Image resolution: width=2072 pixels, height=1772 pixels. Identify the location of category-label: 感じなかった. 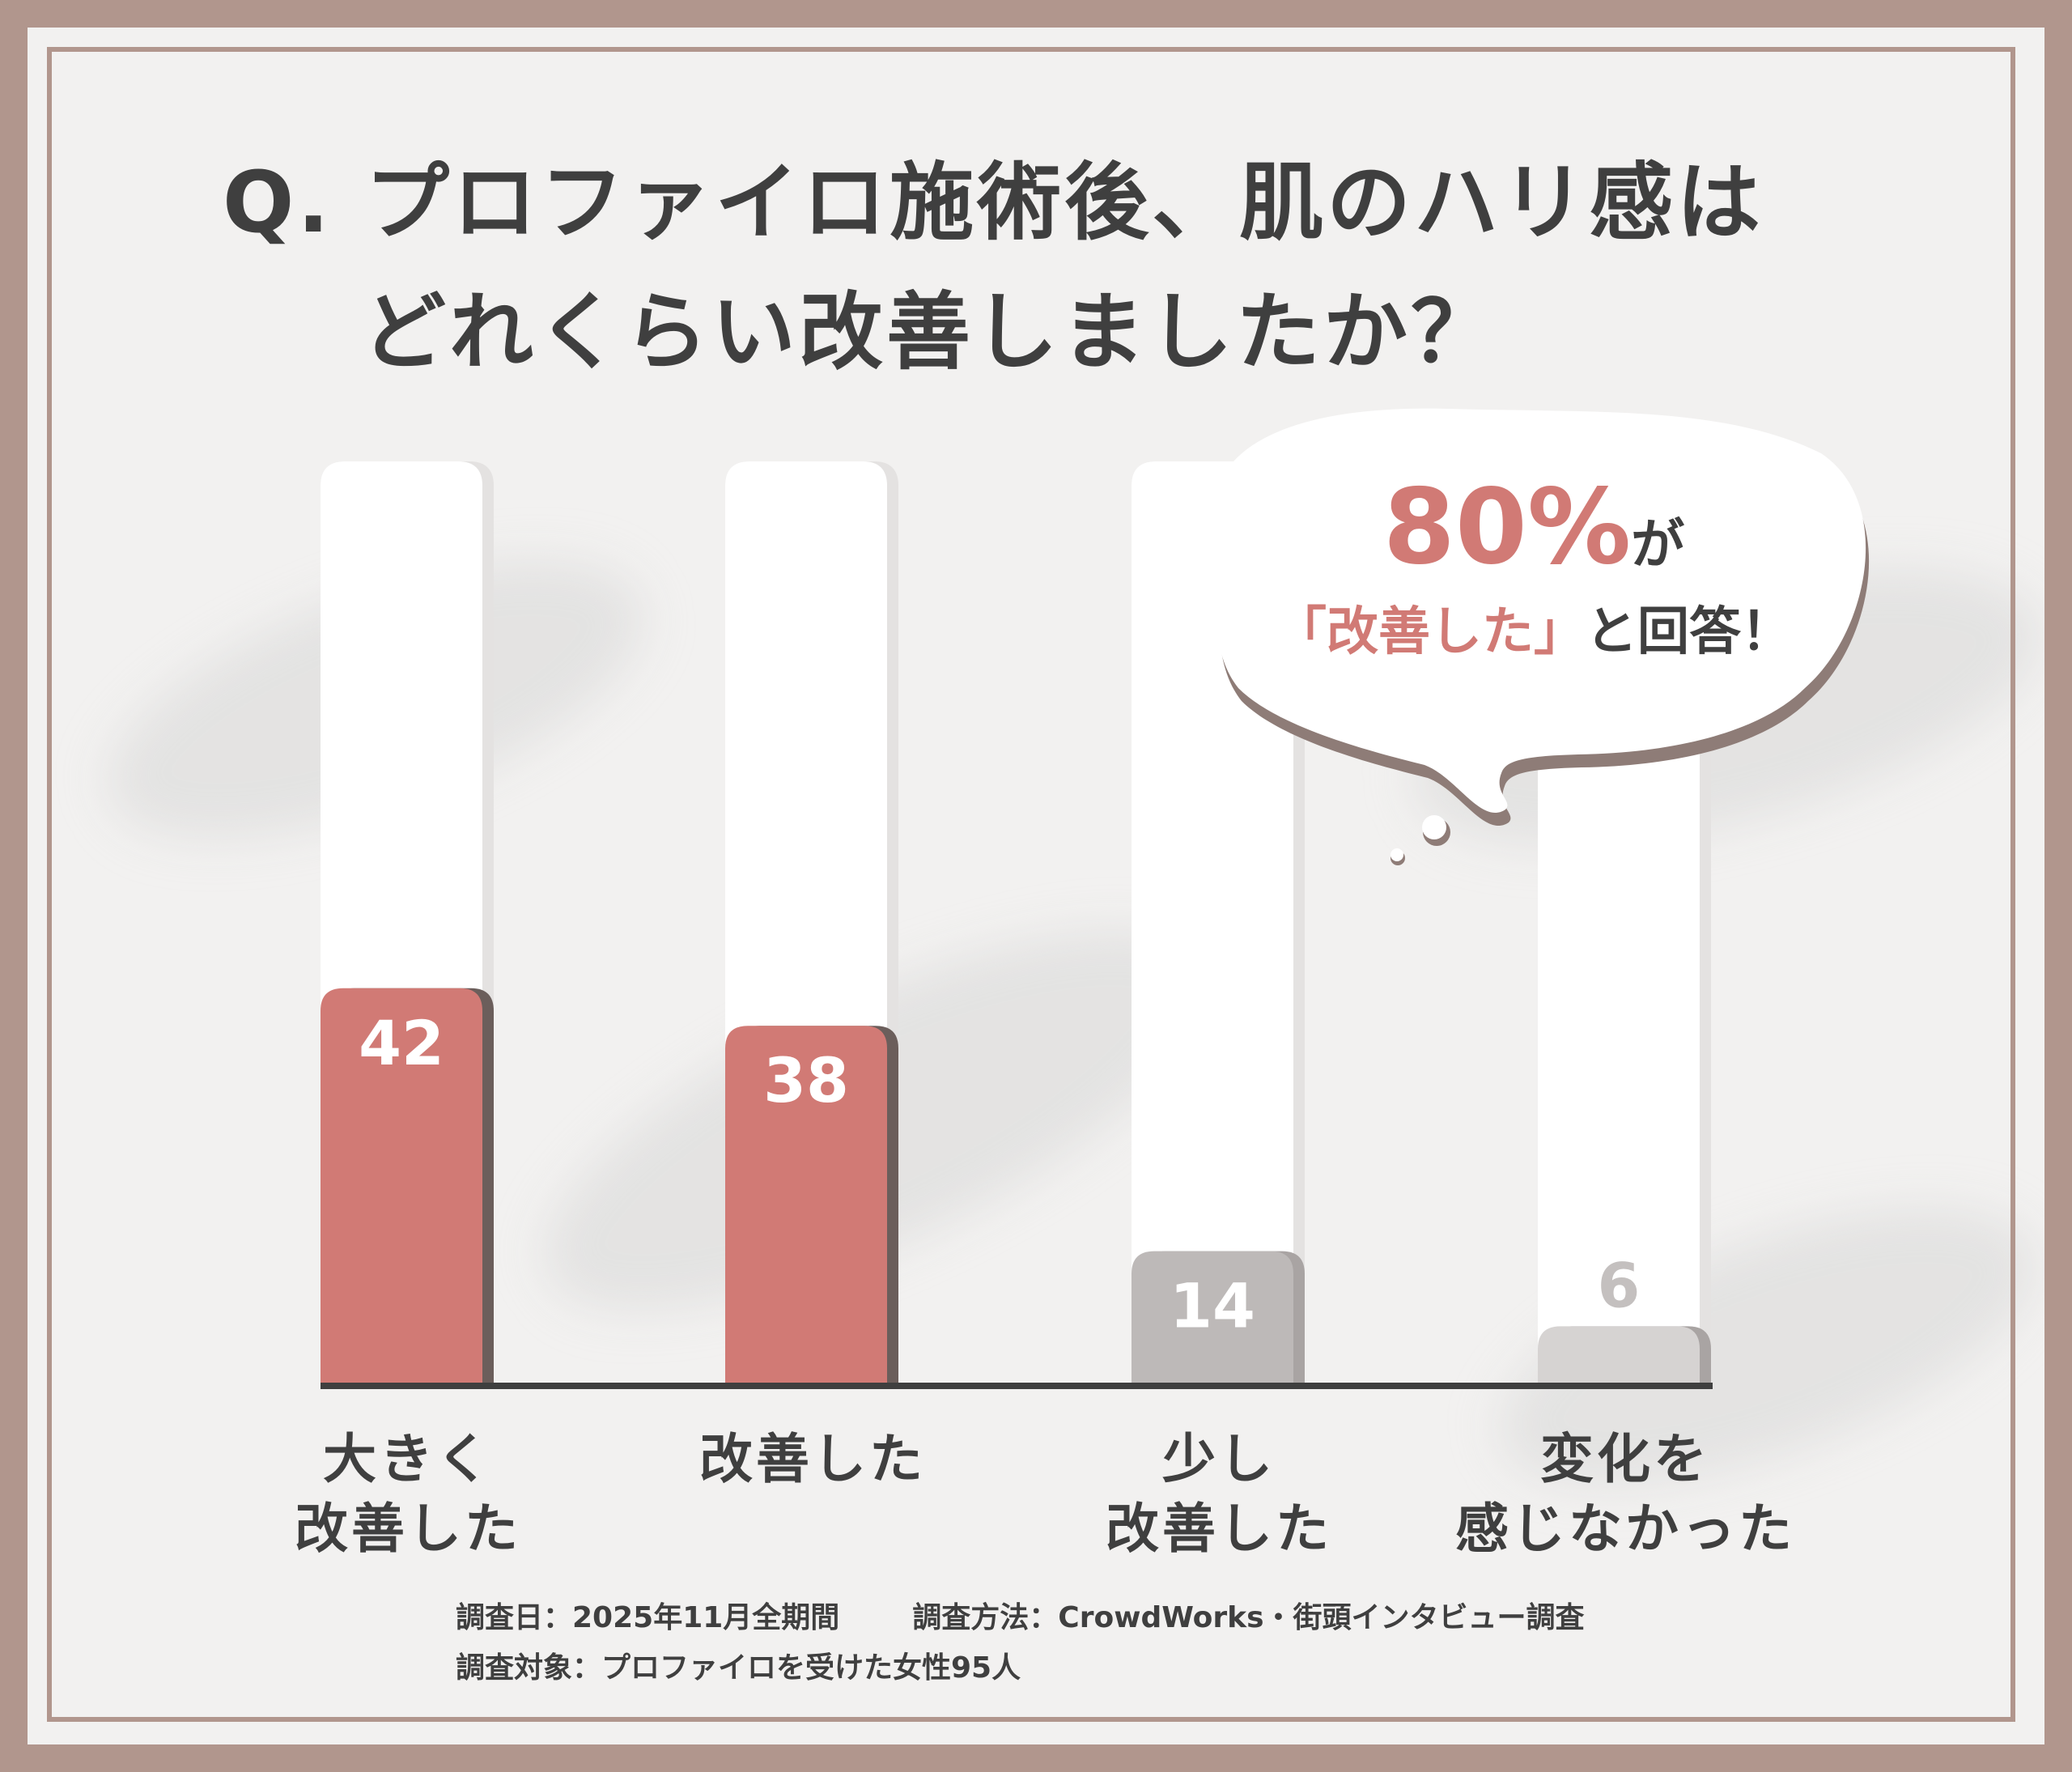
(1625, 1529).